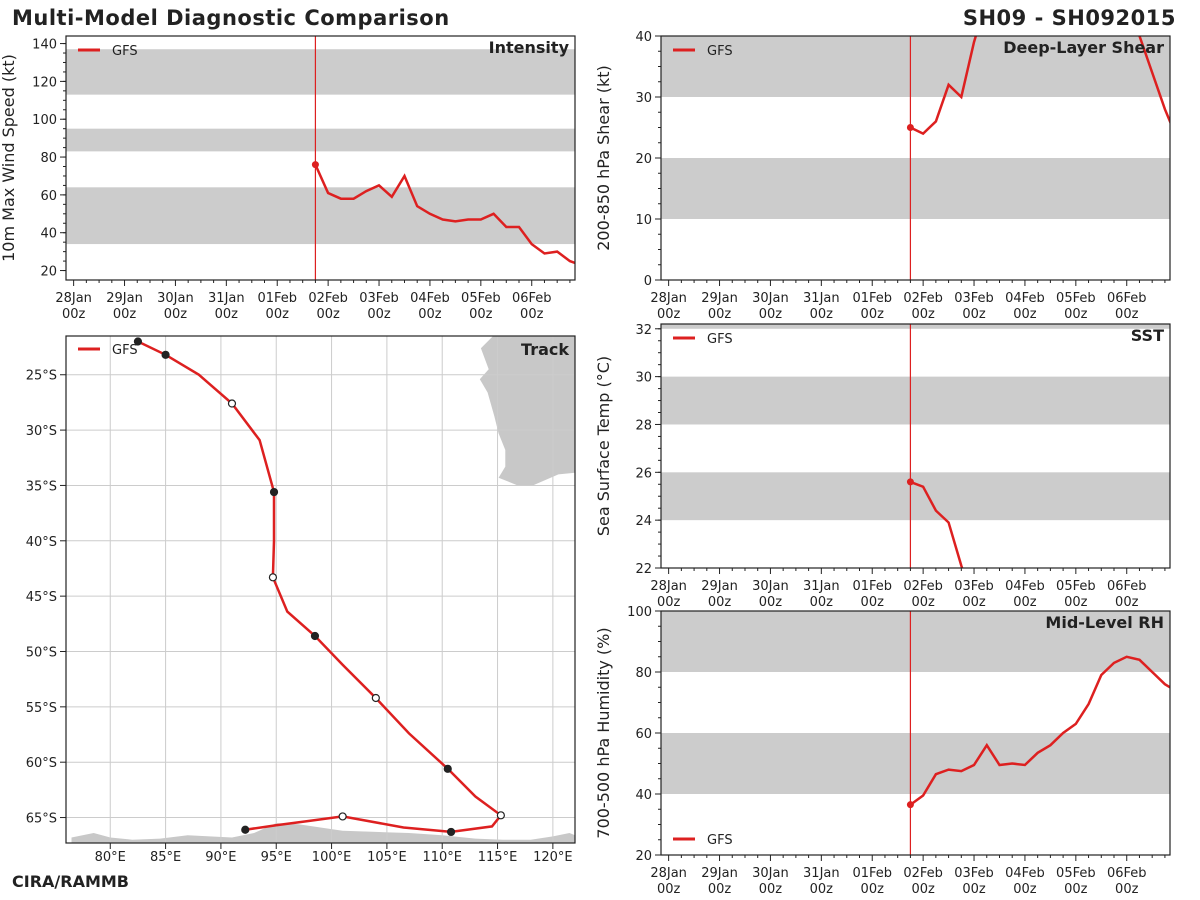  Describe the element at coordinates (770, 298) in the screenshot. I see `shear-xtick-label: 30Jan` at that location.